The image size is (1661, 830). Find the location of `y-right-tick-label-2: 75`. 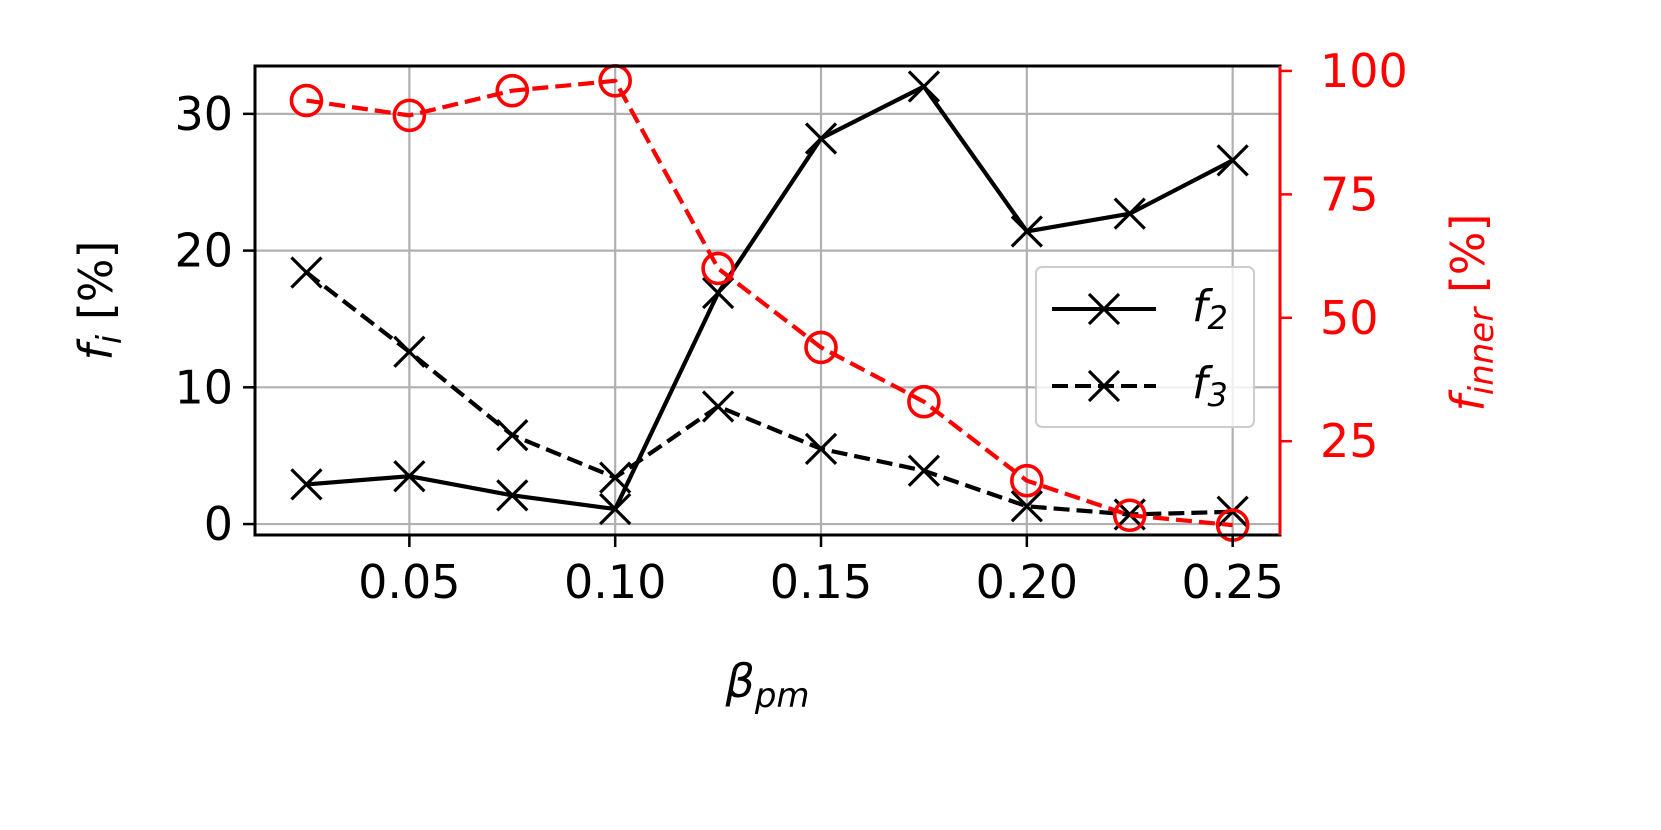

y-right-tick-label-2: 75 is located at coordinates (1349, 194).